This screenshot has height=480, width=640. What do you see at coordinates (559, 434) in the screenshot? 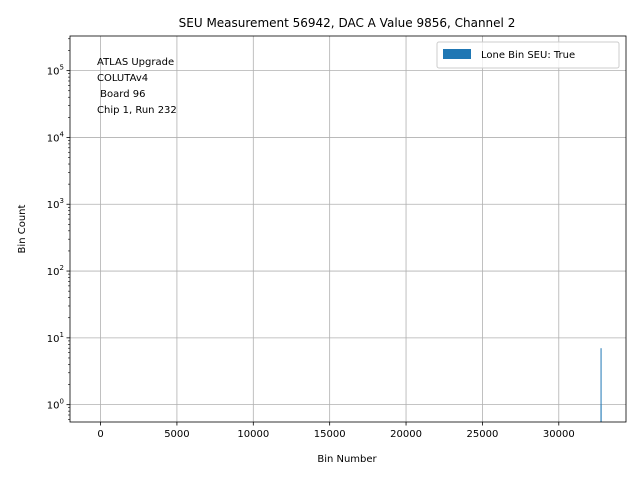
I see `x-tick-label: 30000` at bounding box center [559, 434].